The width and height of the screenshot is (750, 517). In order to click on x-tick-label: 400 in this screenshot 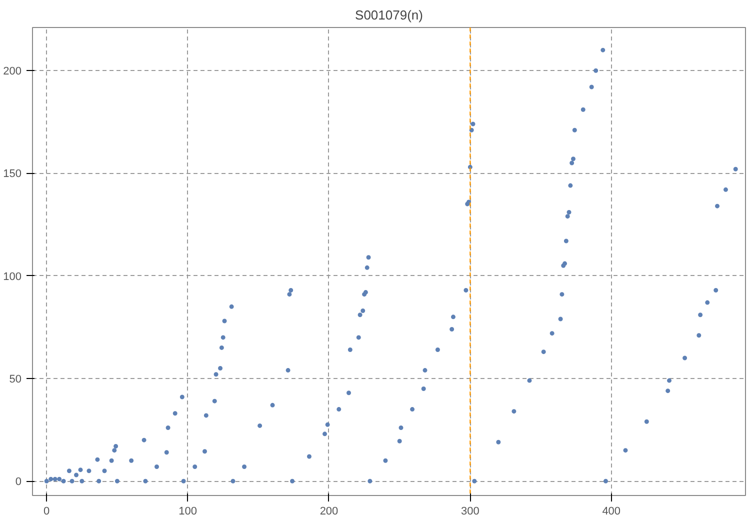, I will do `click(611, 511)`.